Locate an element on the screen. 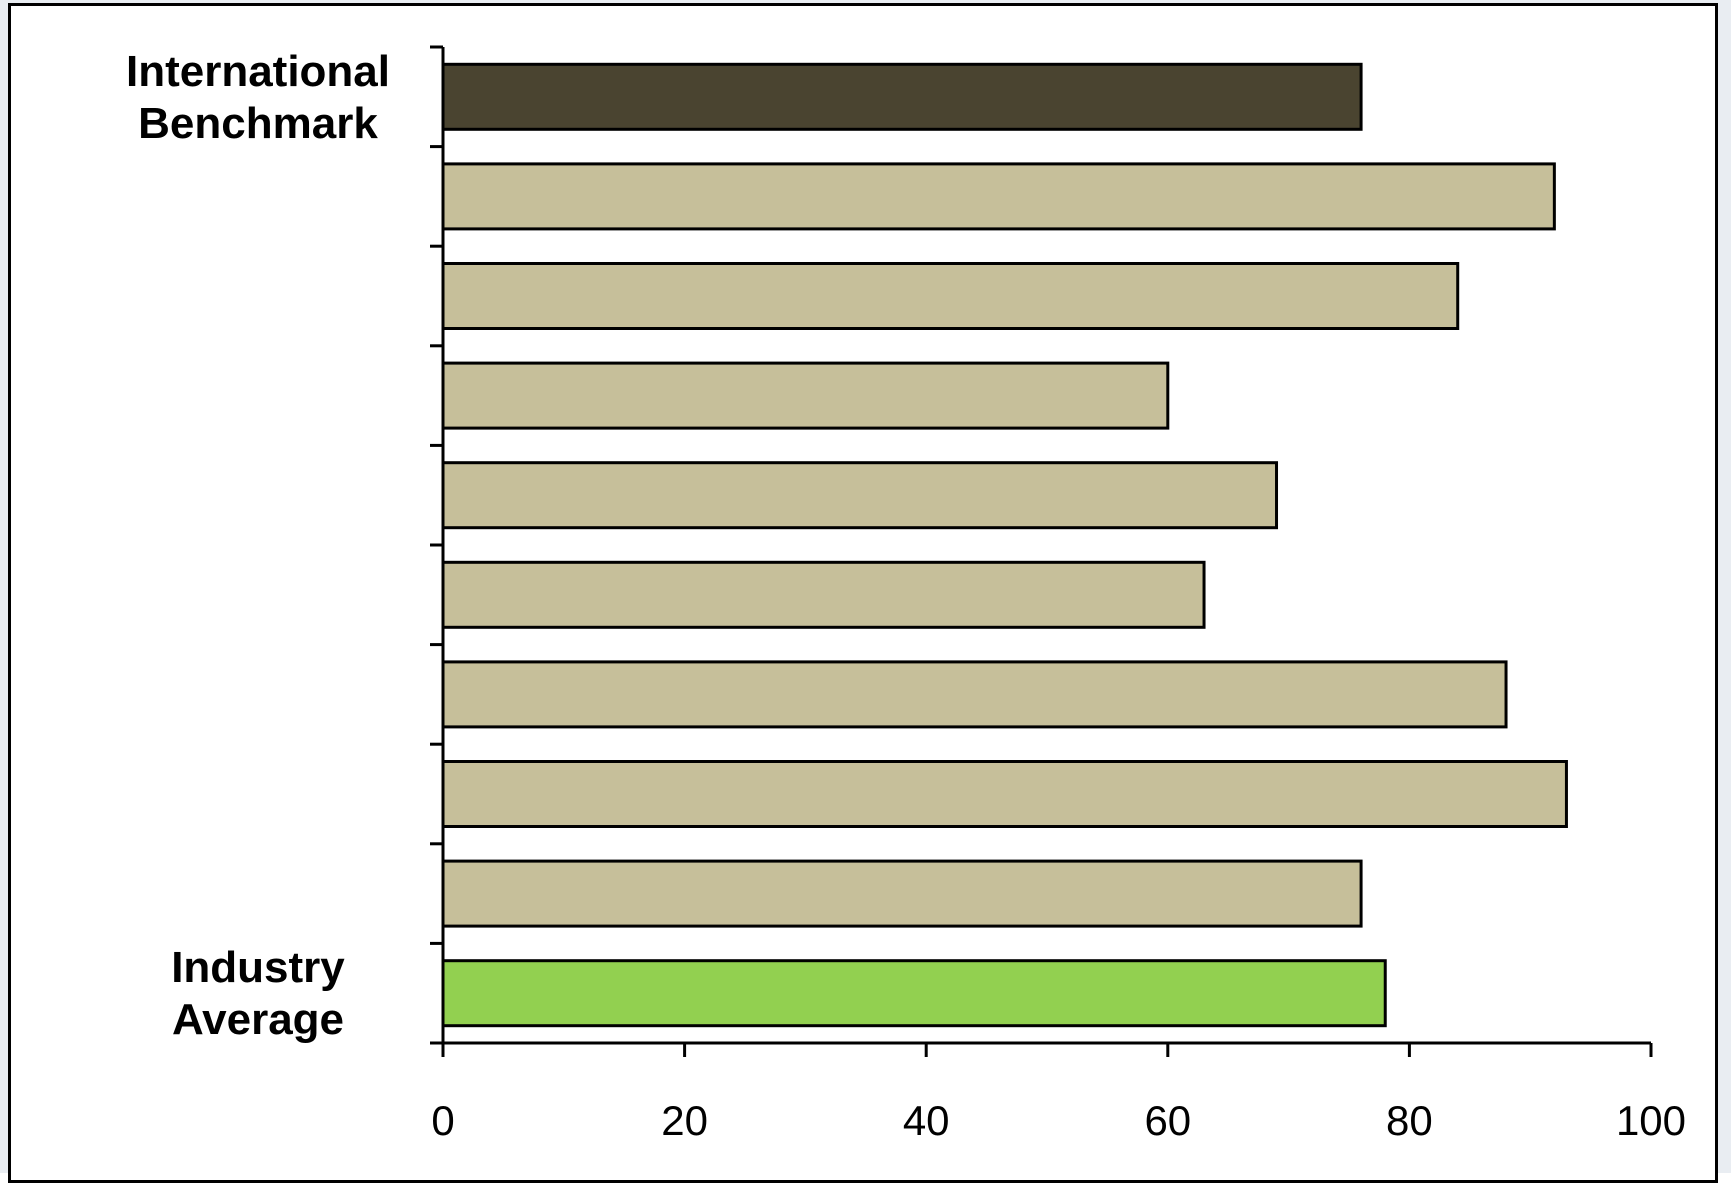 The height and width of the screenshot is (1183, 1731). x-tick-label-1: 20 is located at coordinates (684, 1120).